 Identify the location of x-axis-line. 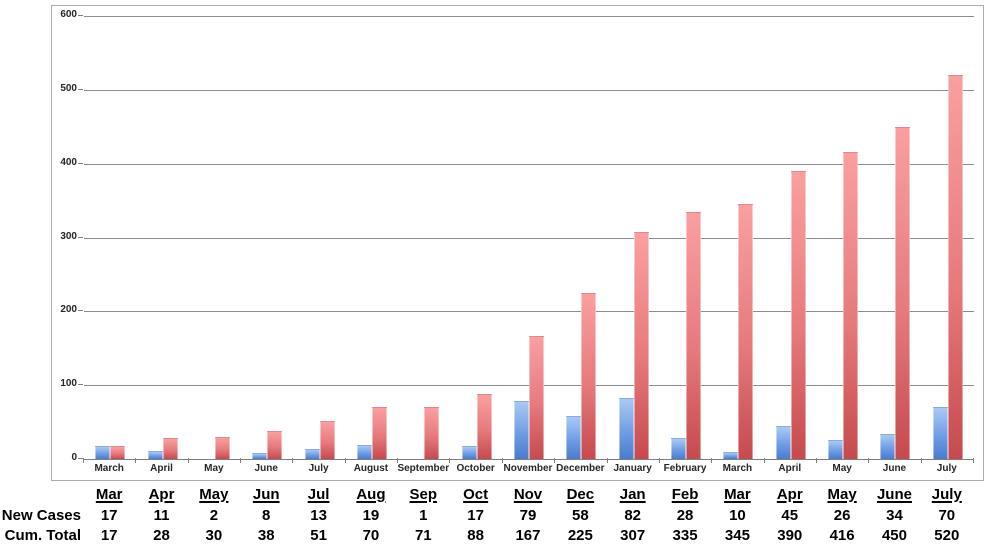
(529, 459).